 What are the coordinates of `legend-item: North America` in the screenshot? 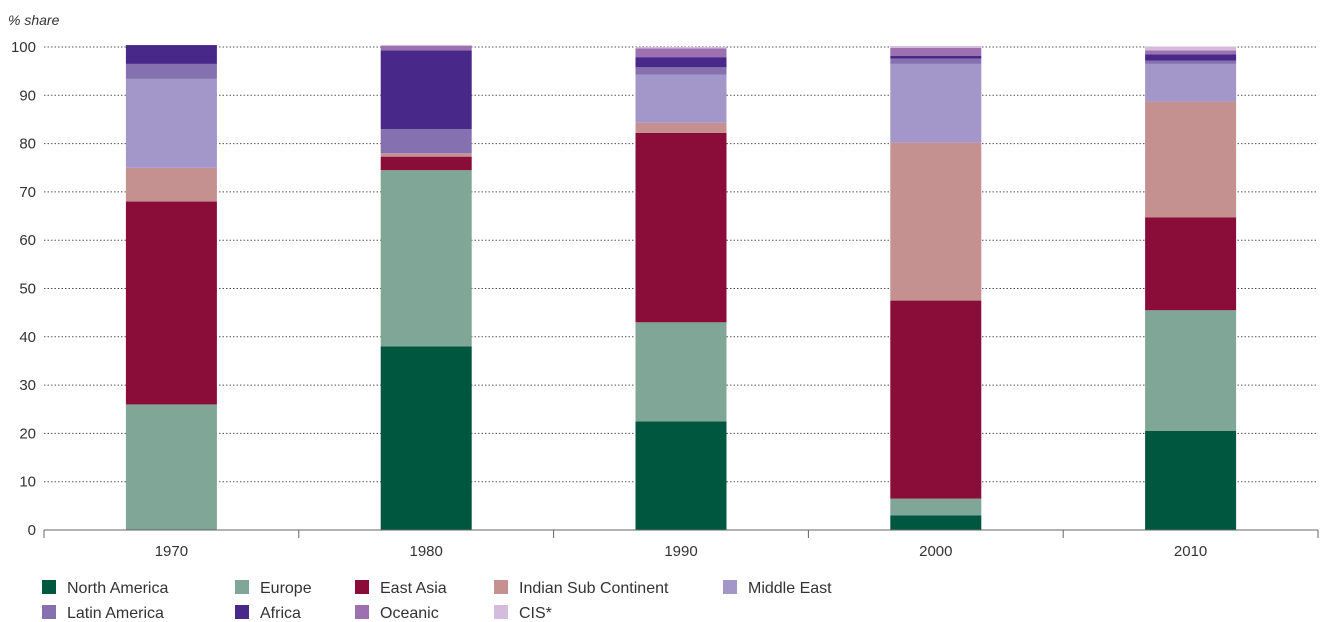 It's located at (105, 588).